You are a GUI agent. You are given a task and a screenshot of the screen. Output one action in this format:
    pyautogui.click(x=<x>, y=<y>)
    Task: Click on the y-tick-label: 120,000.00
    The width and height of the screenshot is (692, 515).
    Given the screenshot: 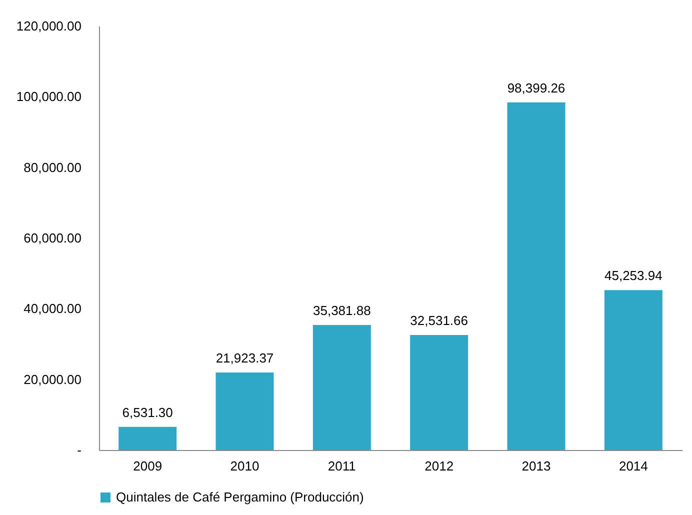 What is the action you would take?
    pyautogui.click(x=49, y=26)
    